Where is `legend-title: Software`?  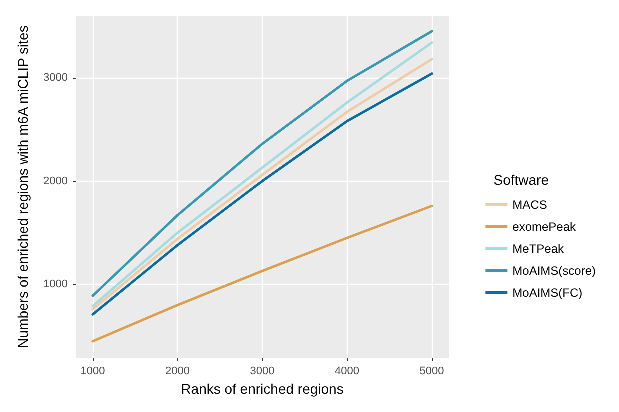 legend-title: Software is located at coordinates (522, 180).